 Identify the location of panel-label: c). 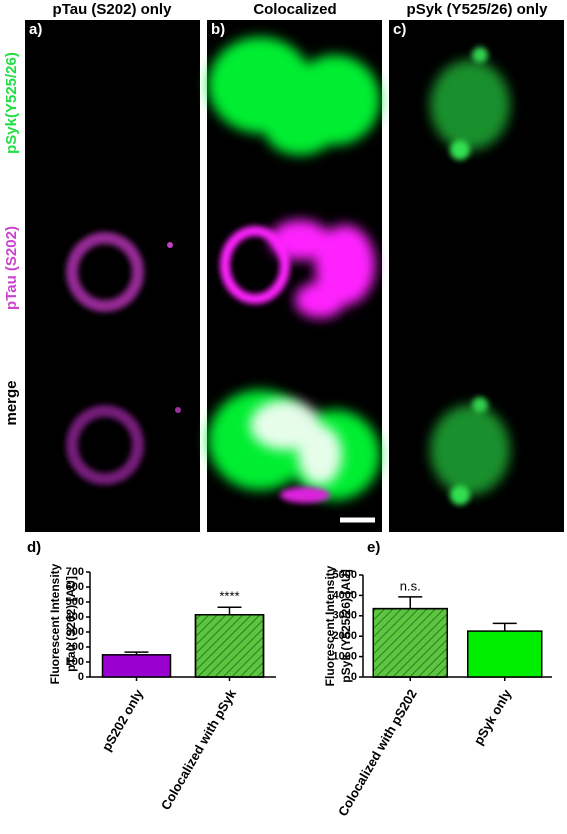
(399, 29).